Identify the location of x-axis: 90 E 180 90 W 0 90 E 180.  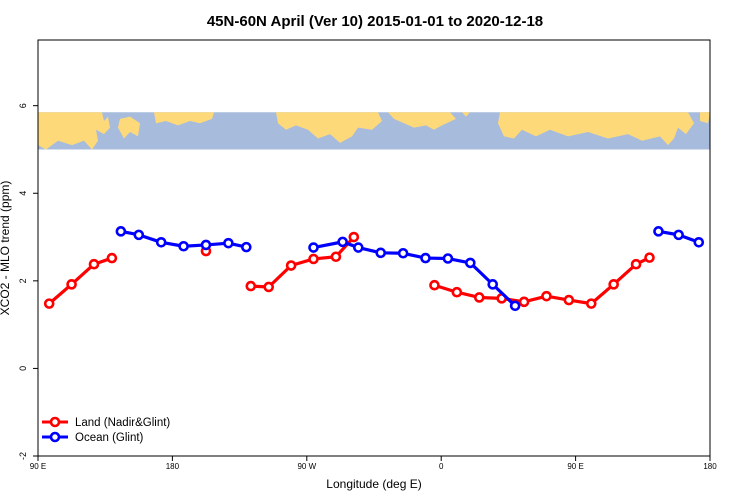
(373, 463).